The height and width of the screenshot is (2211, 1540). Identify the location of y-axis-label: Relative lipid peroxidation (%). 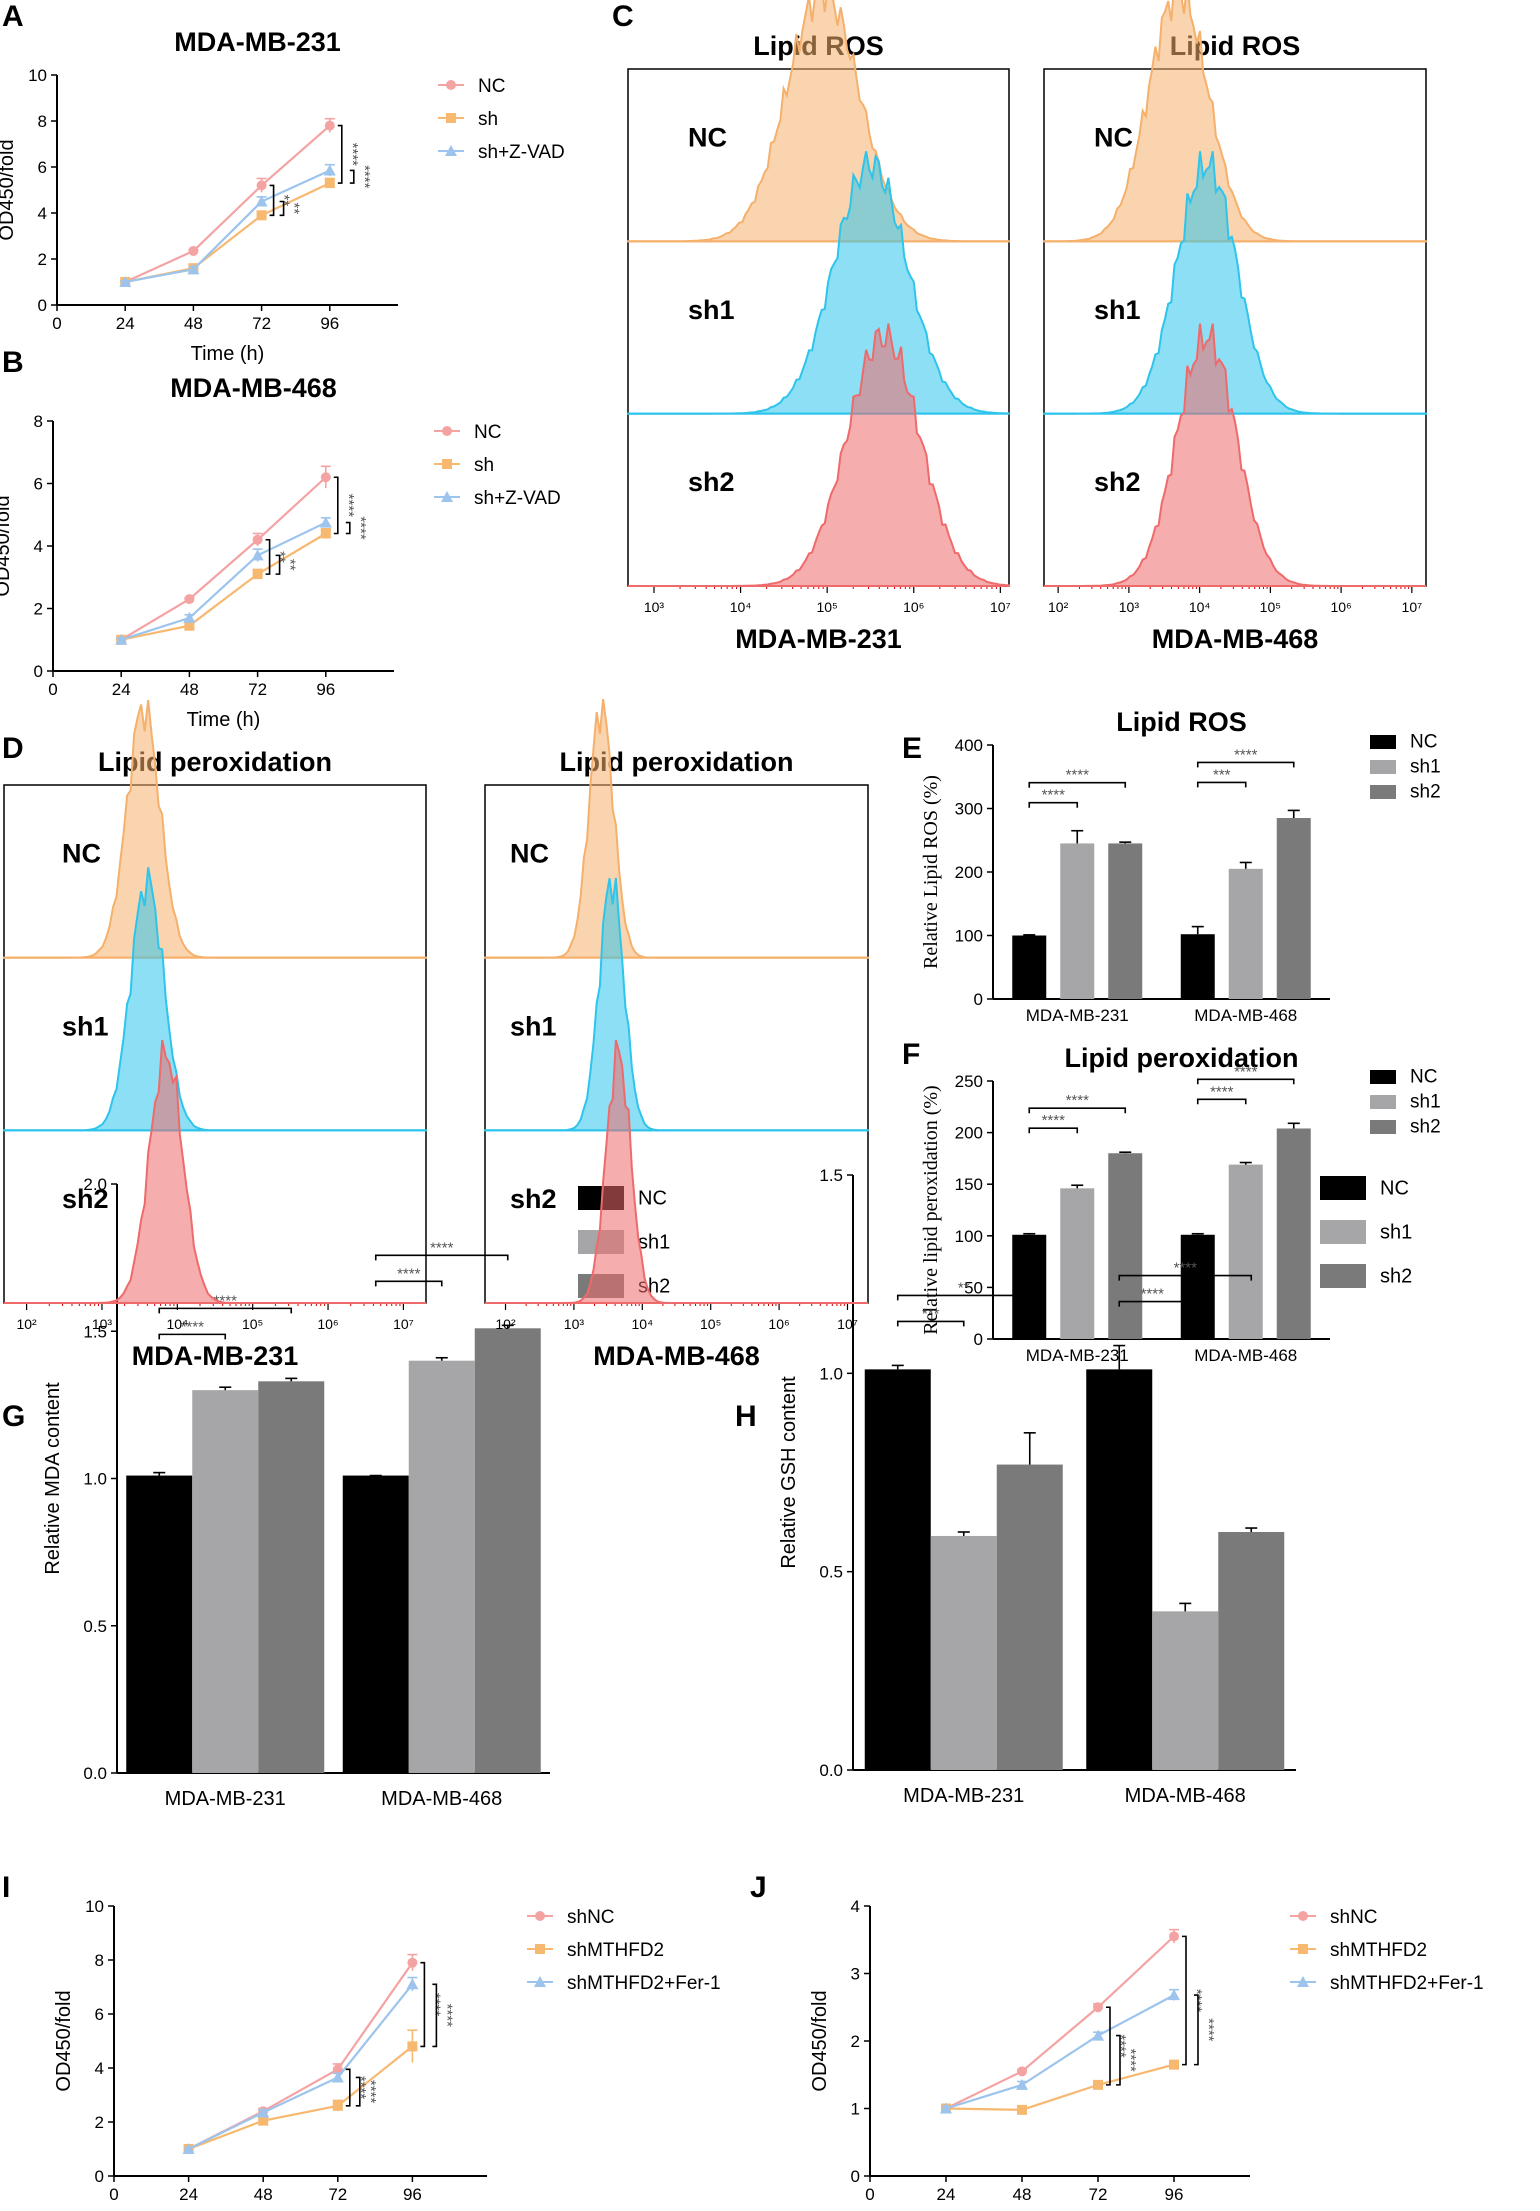
(931, 1209).